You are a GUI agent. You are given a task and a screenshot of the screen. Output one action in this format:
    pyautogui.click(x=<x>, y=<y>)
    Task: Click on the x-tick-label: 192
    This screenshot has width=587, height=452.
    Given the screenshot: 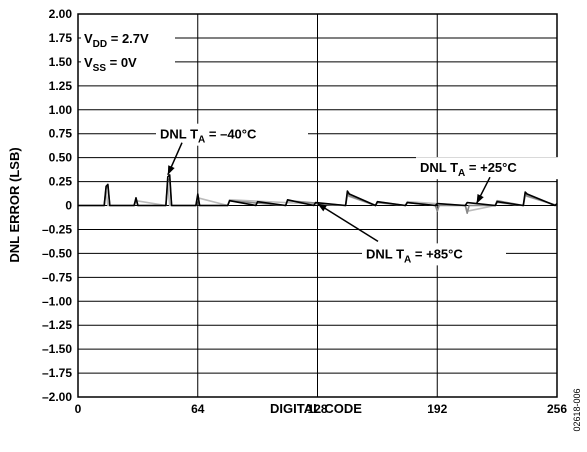 What is the action you would take?
    pyautogui.click(x=437, y=409)
    